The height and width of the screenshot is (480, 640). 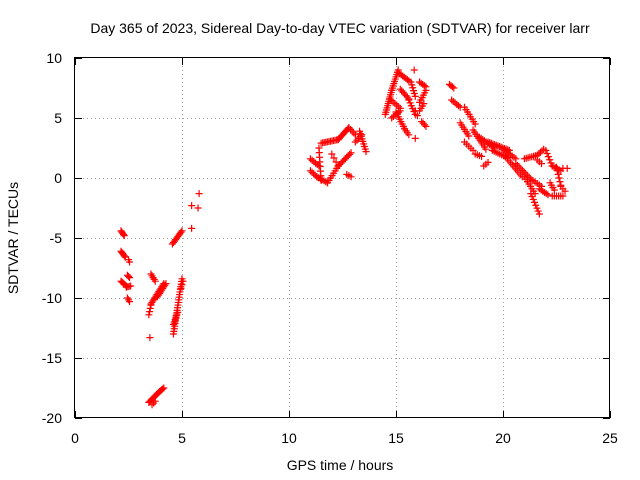 I want to click on x-tick-label: 10, so click(x=289, y=438).